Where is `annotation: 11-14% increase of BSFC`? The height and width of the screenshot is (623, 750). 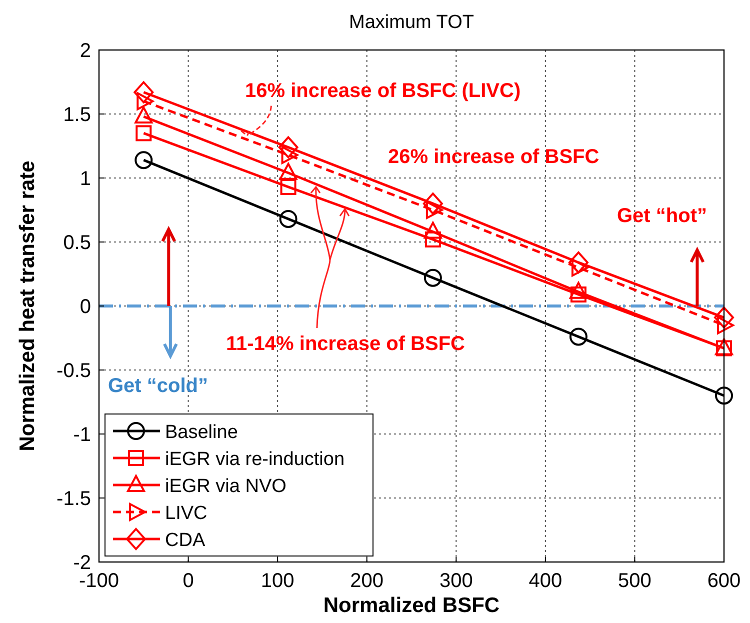 annotation: 11-14% increase of BSFC is located at coordinates (345, 344).